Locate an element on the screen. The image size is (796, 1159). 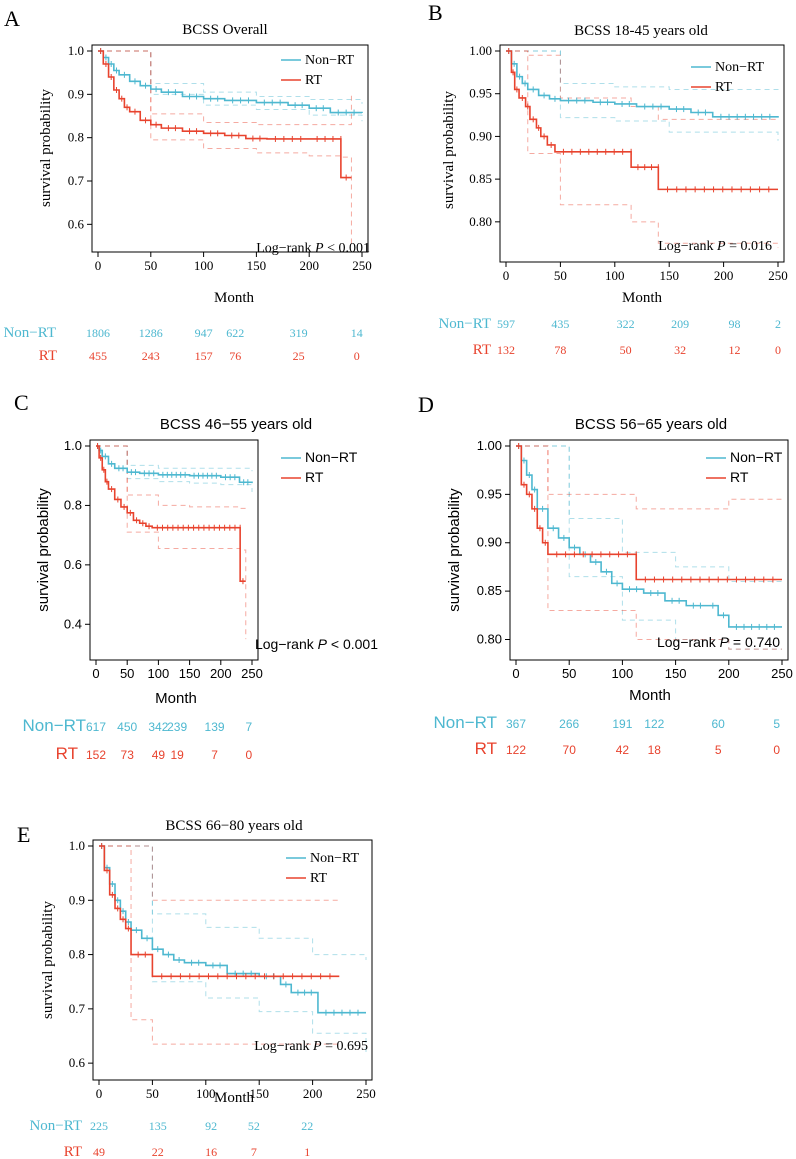
panel-letter: E is located at coordinates (23, 834).